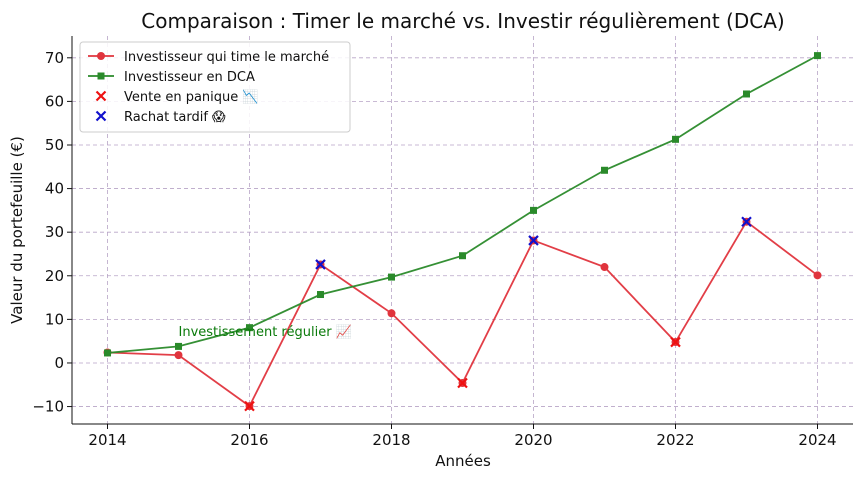 Image resolution: width=862 pixels, height=478 pixels. I want to click on legend-label: Rachat tardif 😱, so click(175, 117).